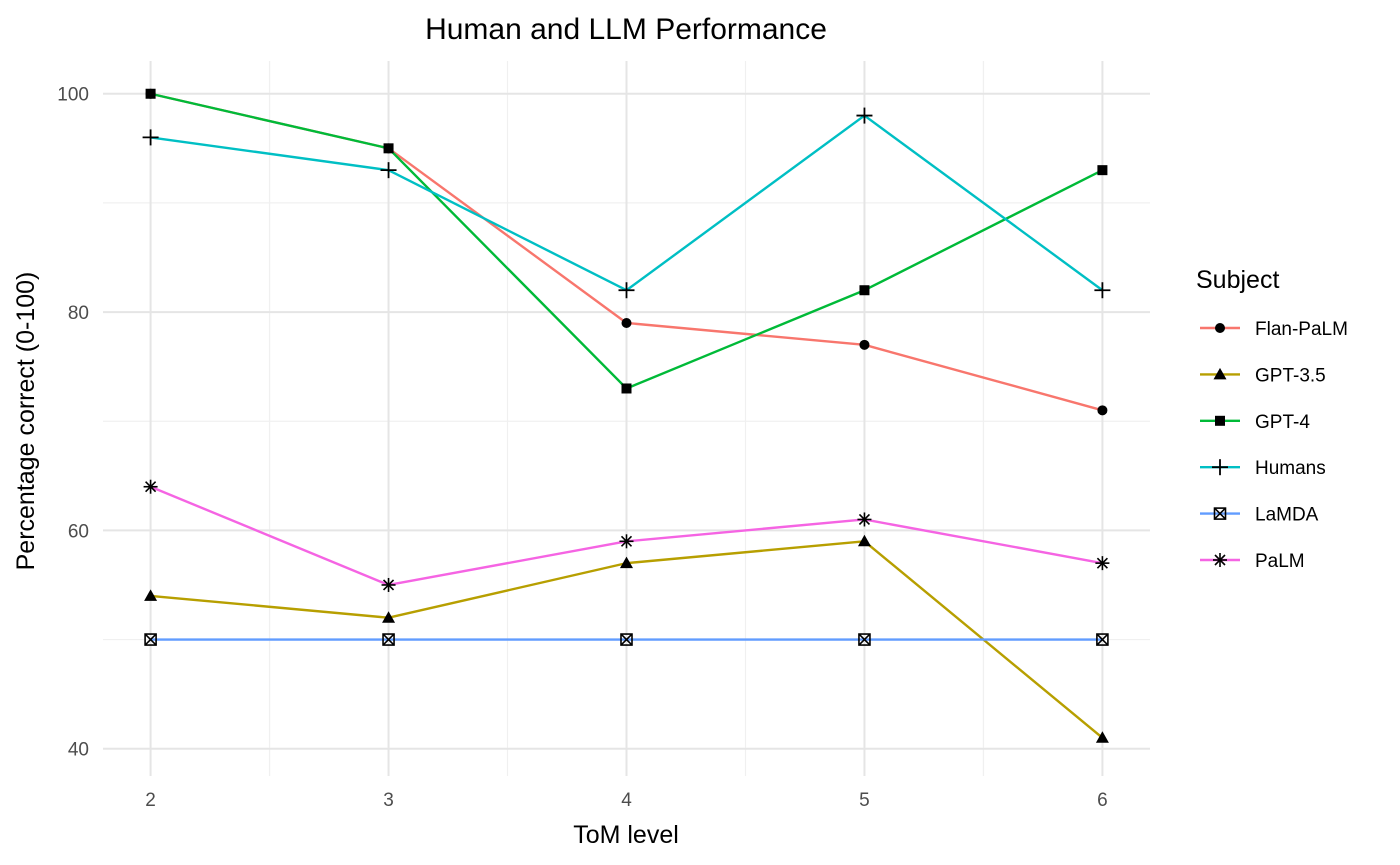 The image size is (1400, 865). What do you see at coordinates (1252, 561) in the screenshot?
I see `legend-item-palm: PaLM` at bounding box center [1252, 561].